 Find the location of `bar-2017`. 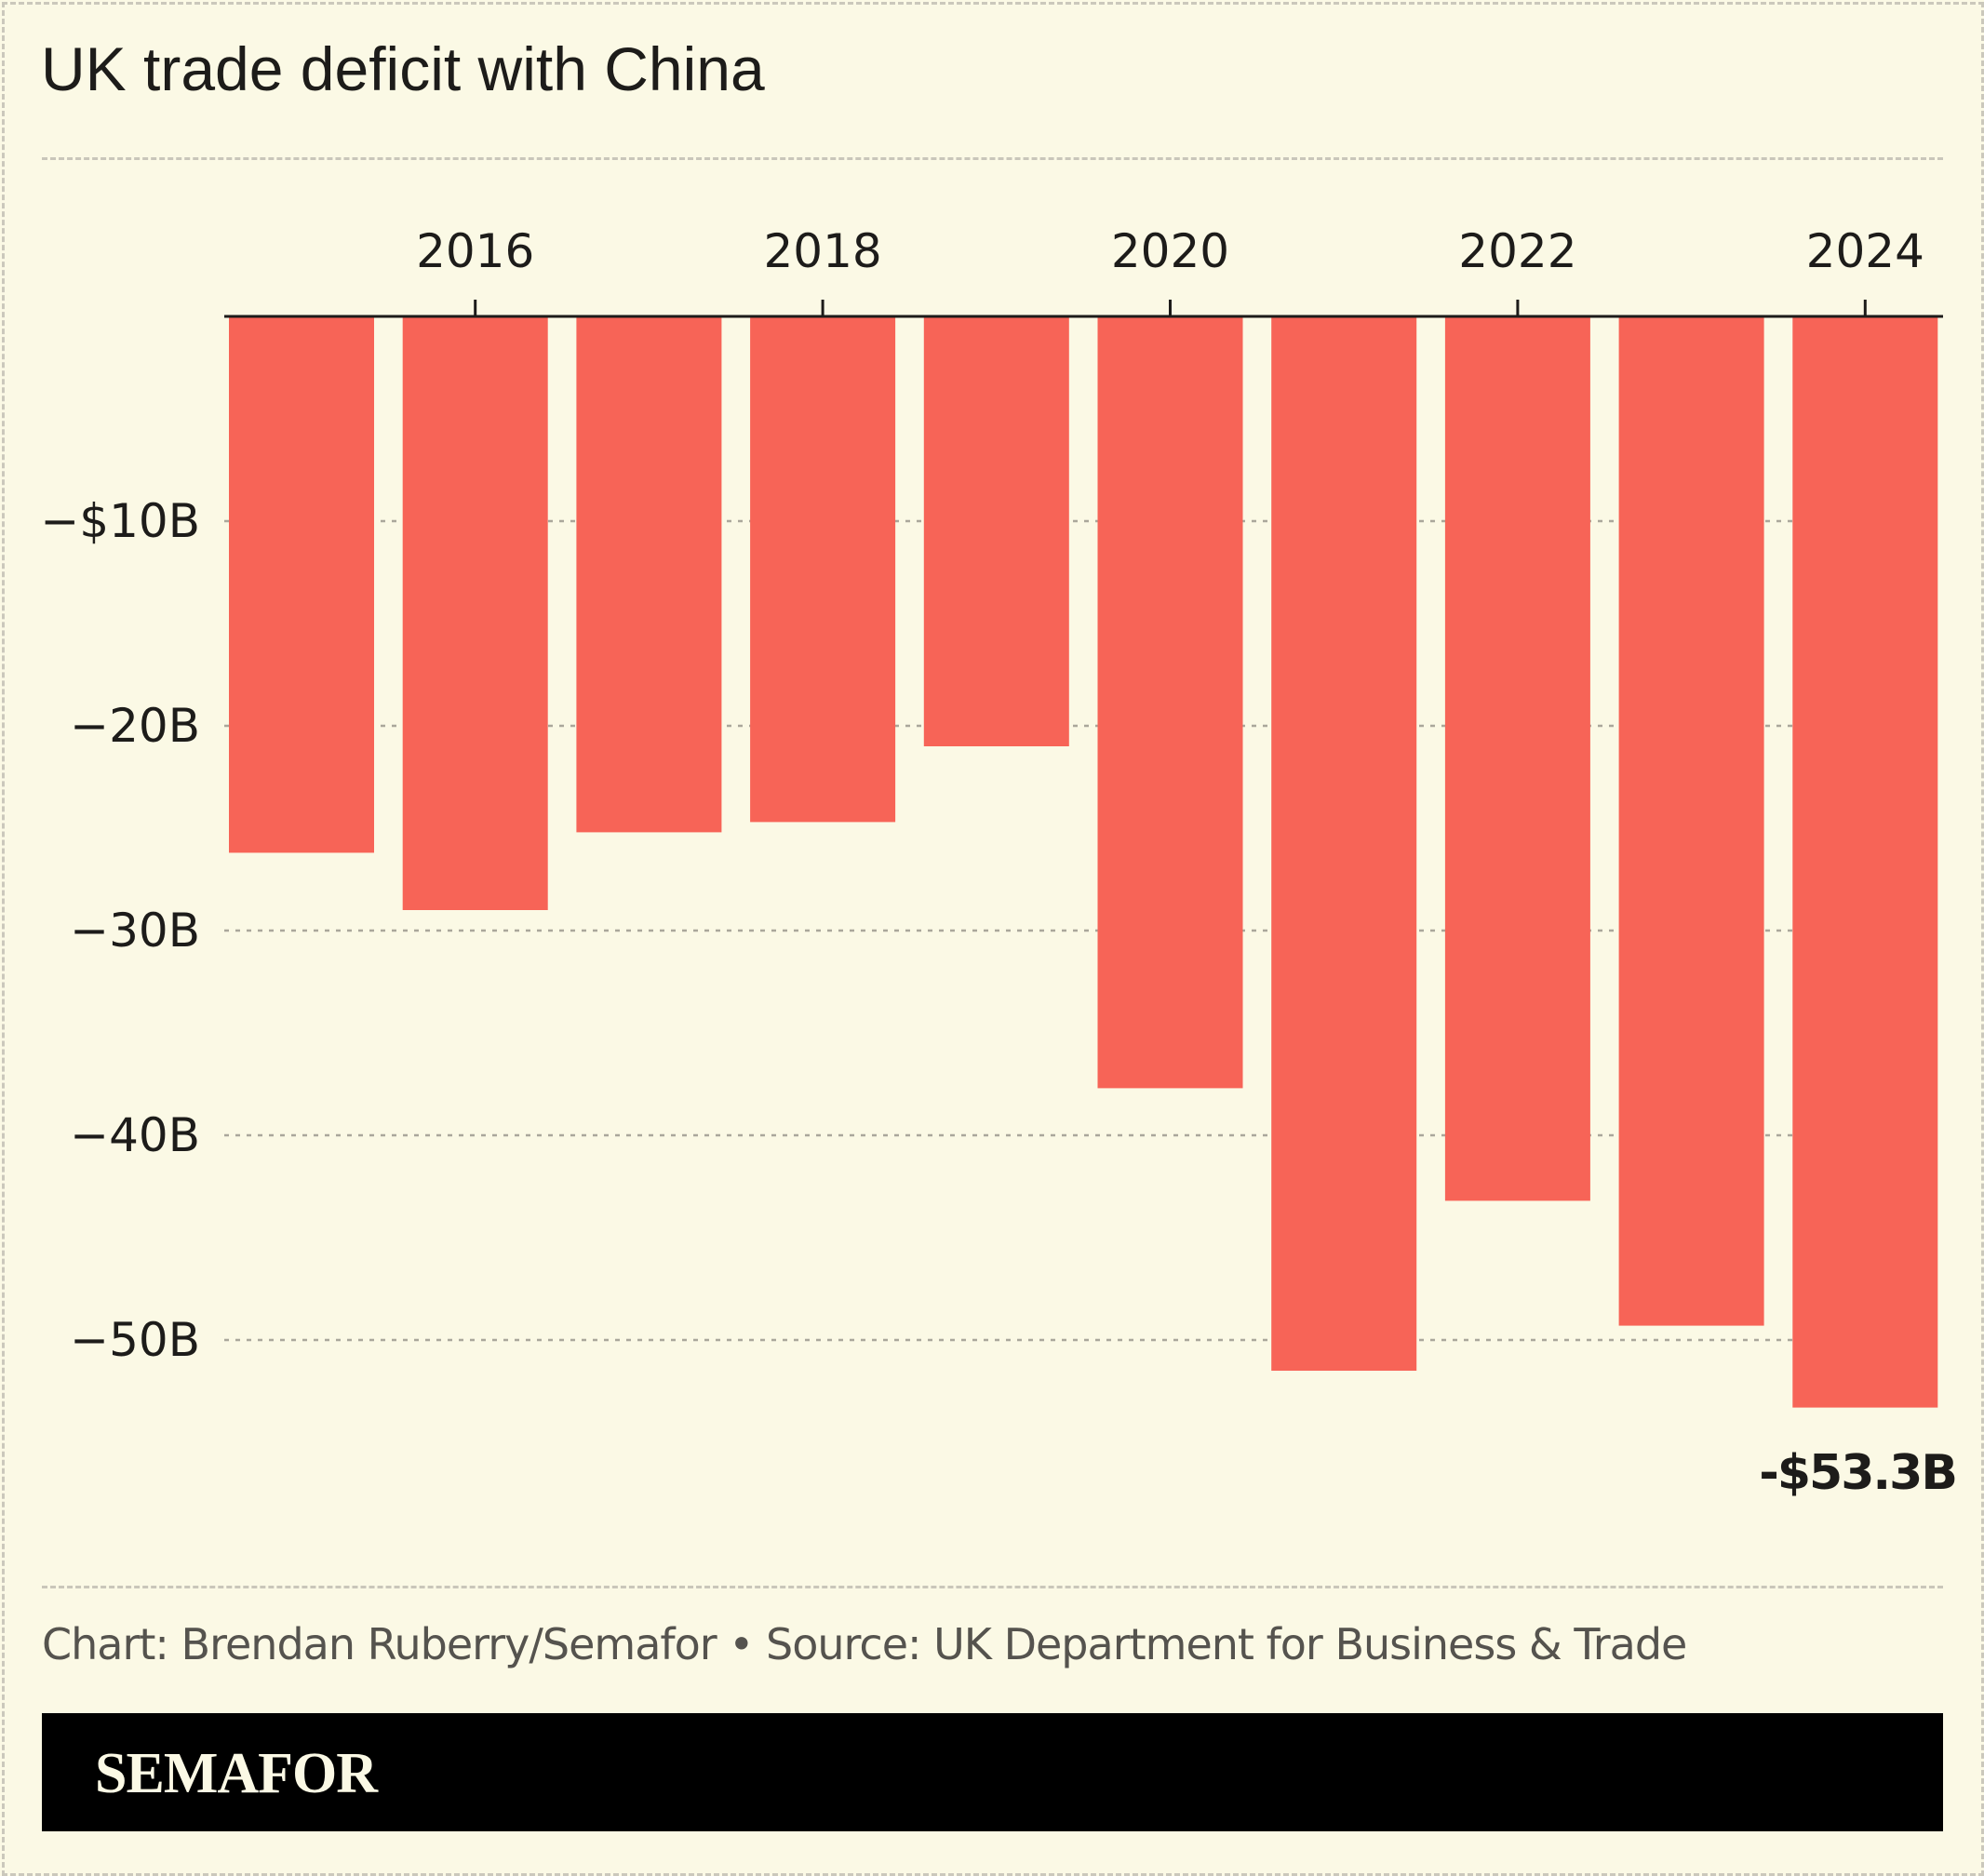

bar-2017 is located at coordinates (649, 574).